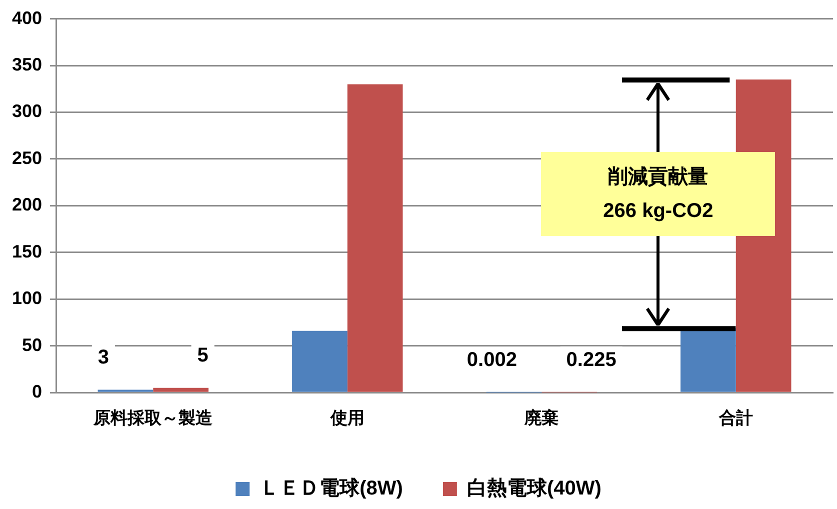  I want to click on callout-box: 削減貢献量 266 kg-CO2, so click(658, 194).